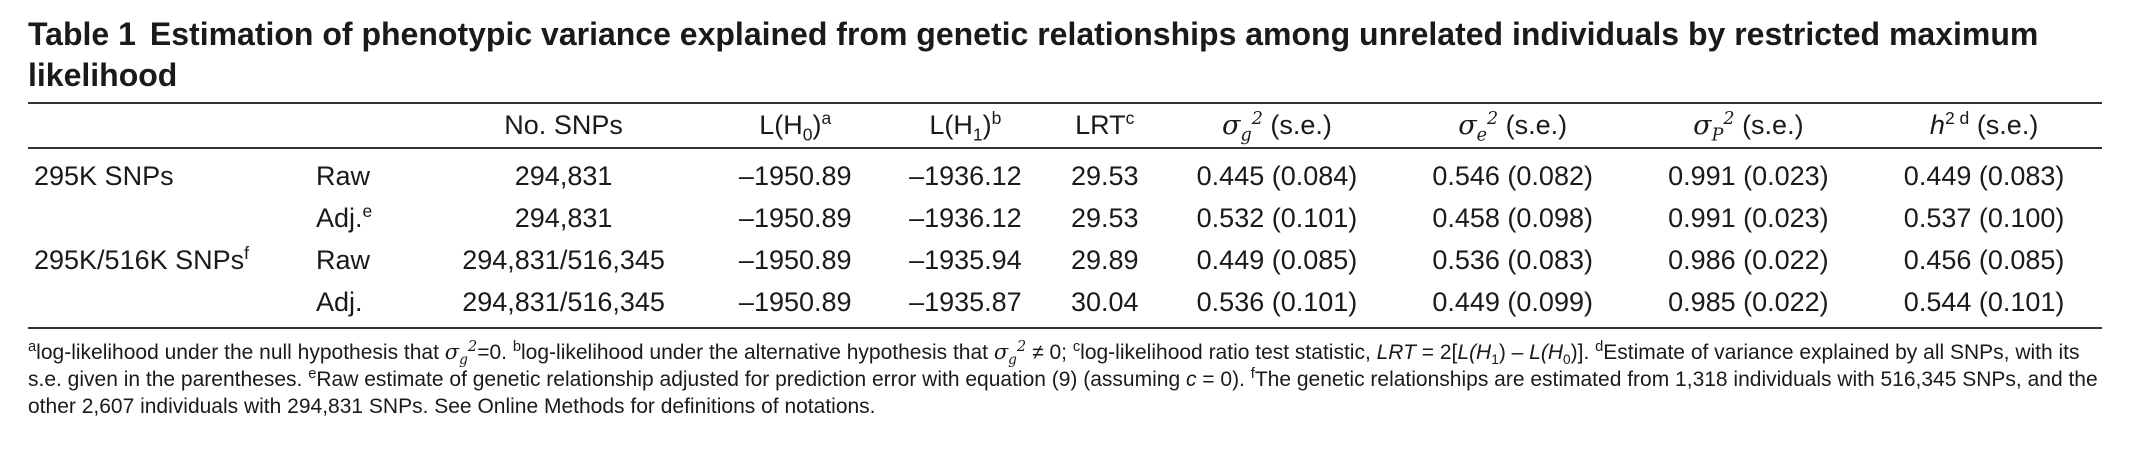  What do you see at coordinates (1512, 217) in the screenshot?
I see `cell-sigma-e: 0.458 (0.098)` at bounding box center [1512, 217].